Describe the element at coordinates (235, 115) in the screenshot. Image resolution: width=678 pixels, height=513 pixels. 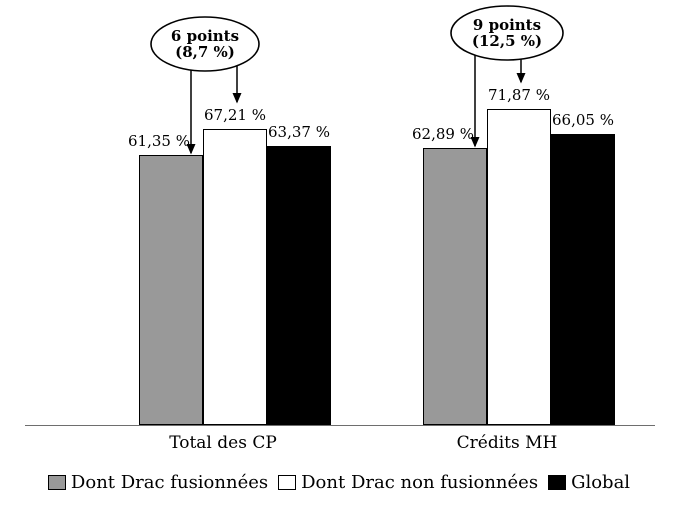
I see `bar-value-label: 67,21 %` at that location.